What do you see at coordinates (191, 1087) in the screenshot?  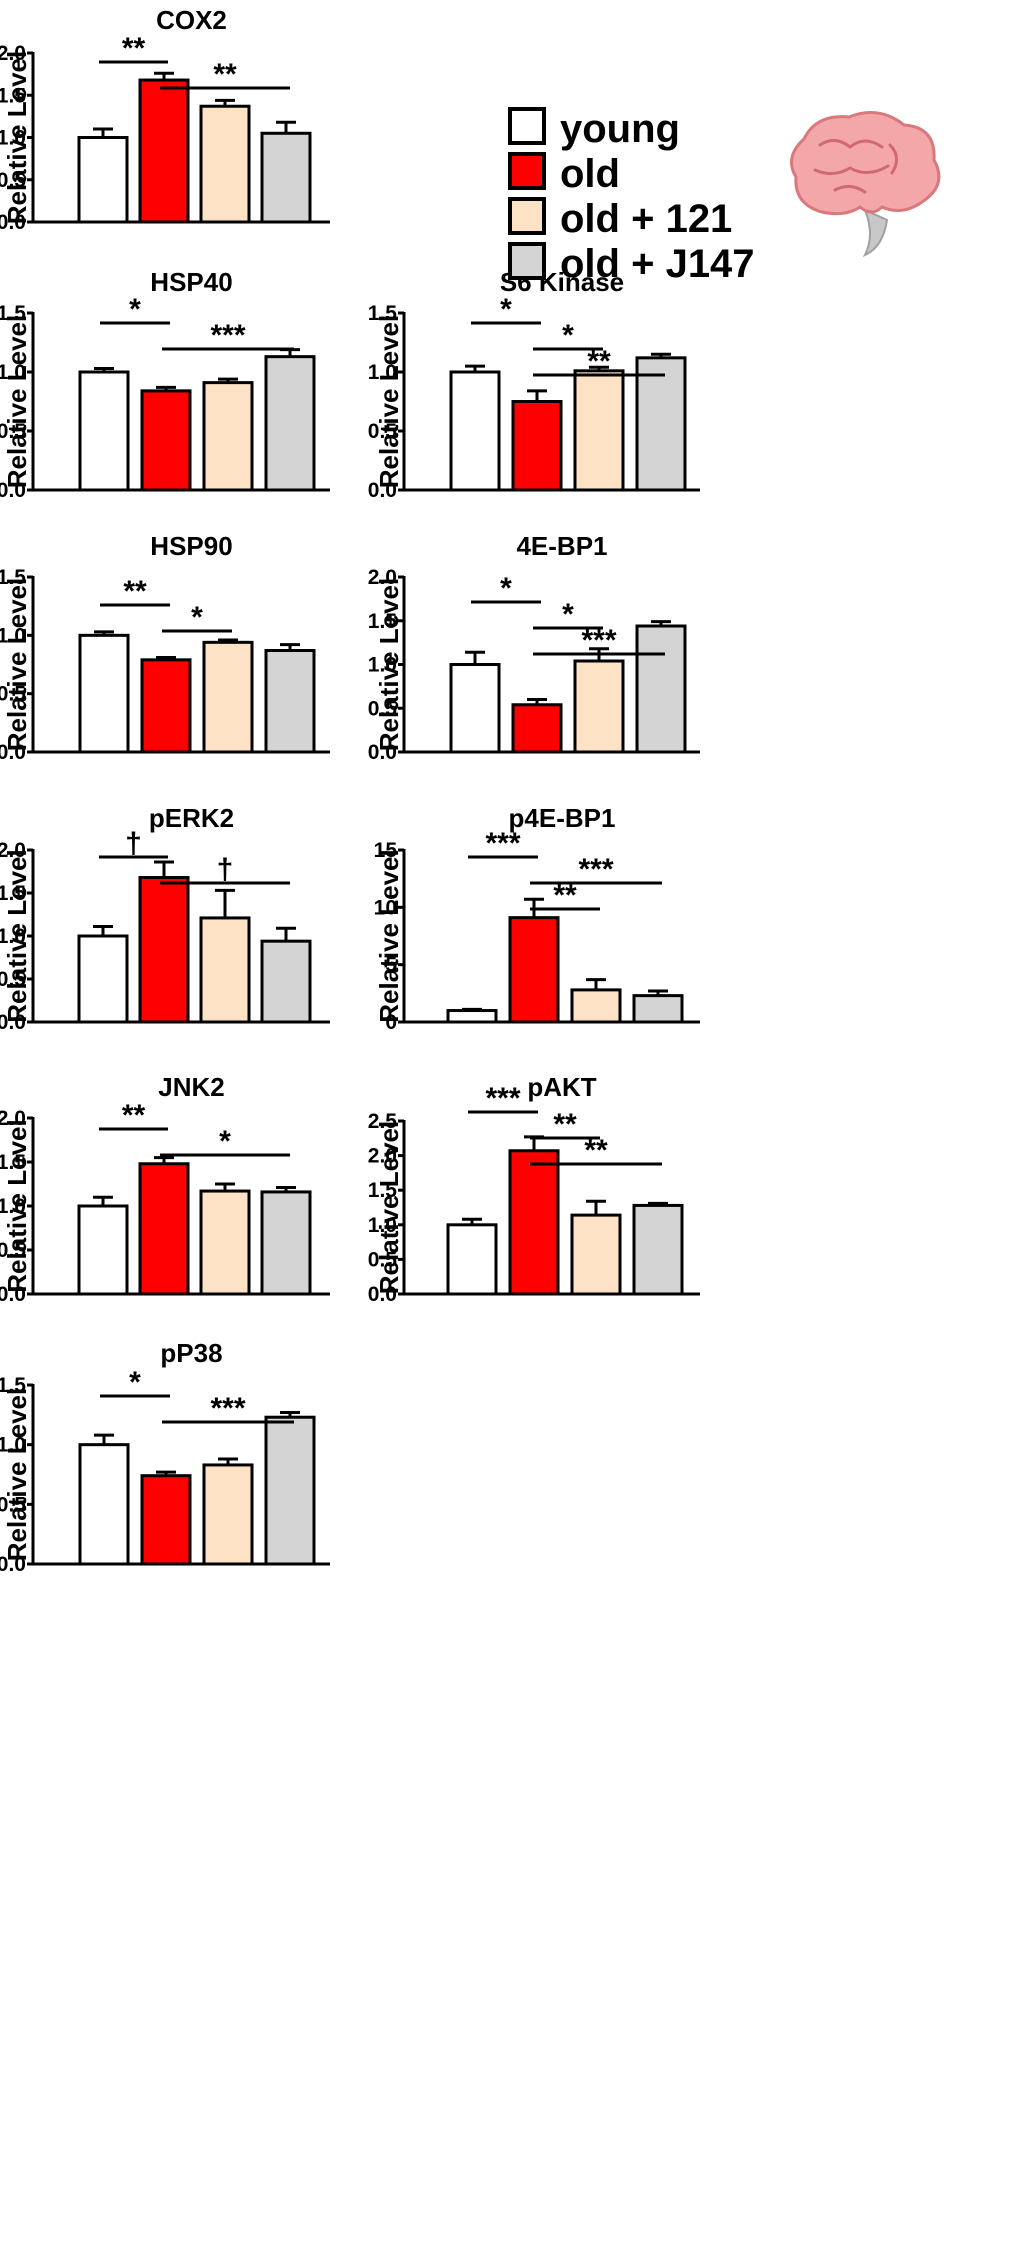 I see `chart-title: JNK2` at bounding box center [191, 1087].